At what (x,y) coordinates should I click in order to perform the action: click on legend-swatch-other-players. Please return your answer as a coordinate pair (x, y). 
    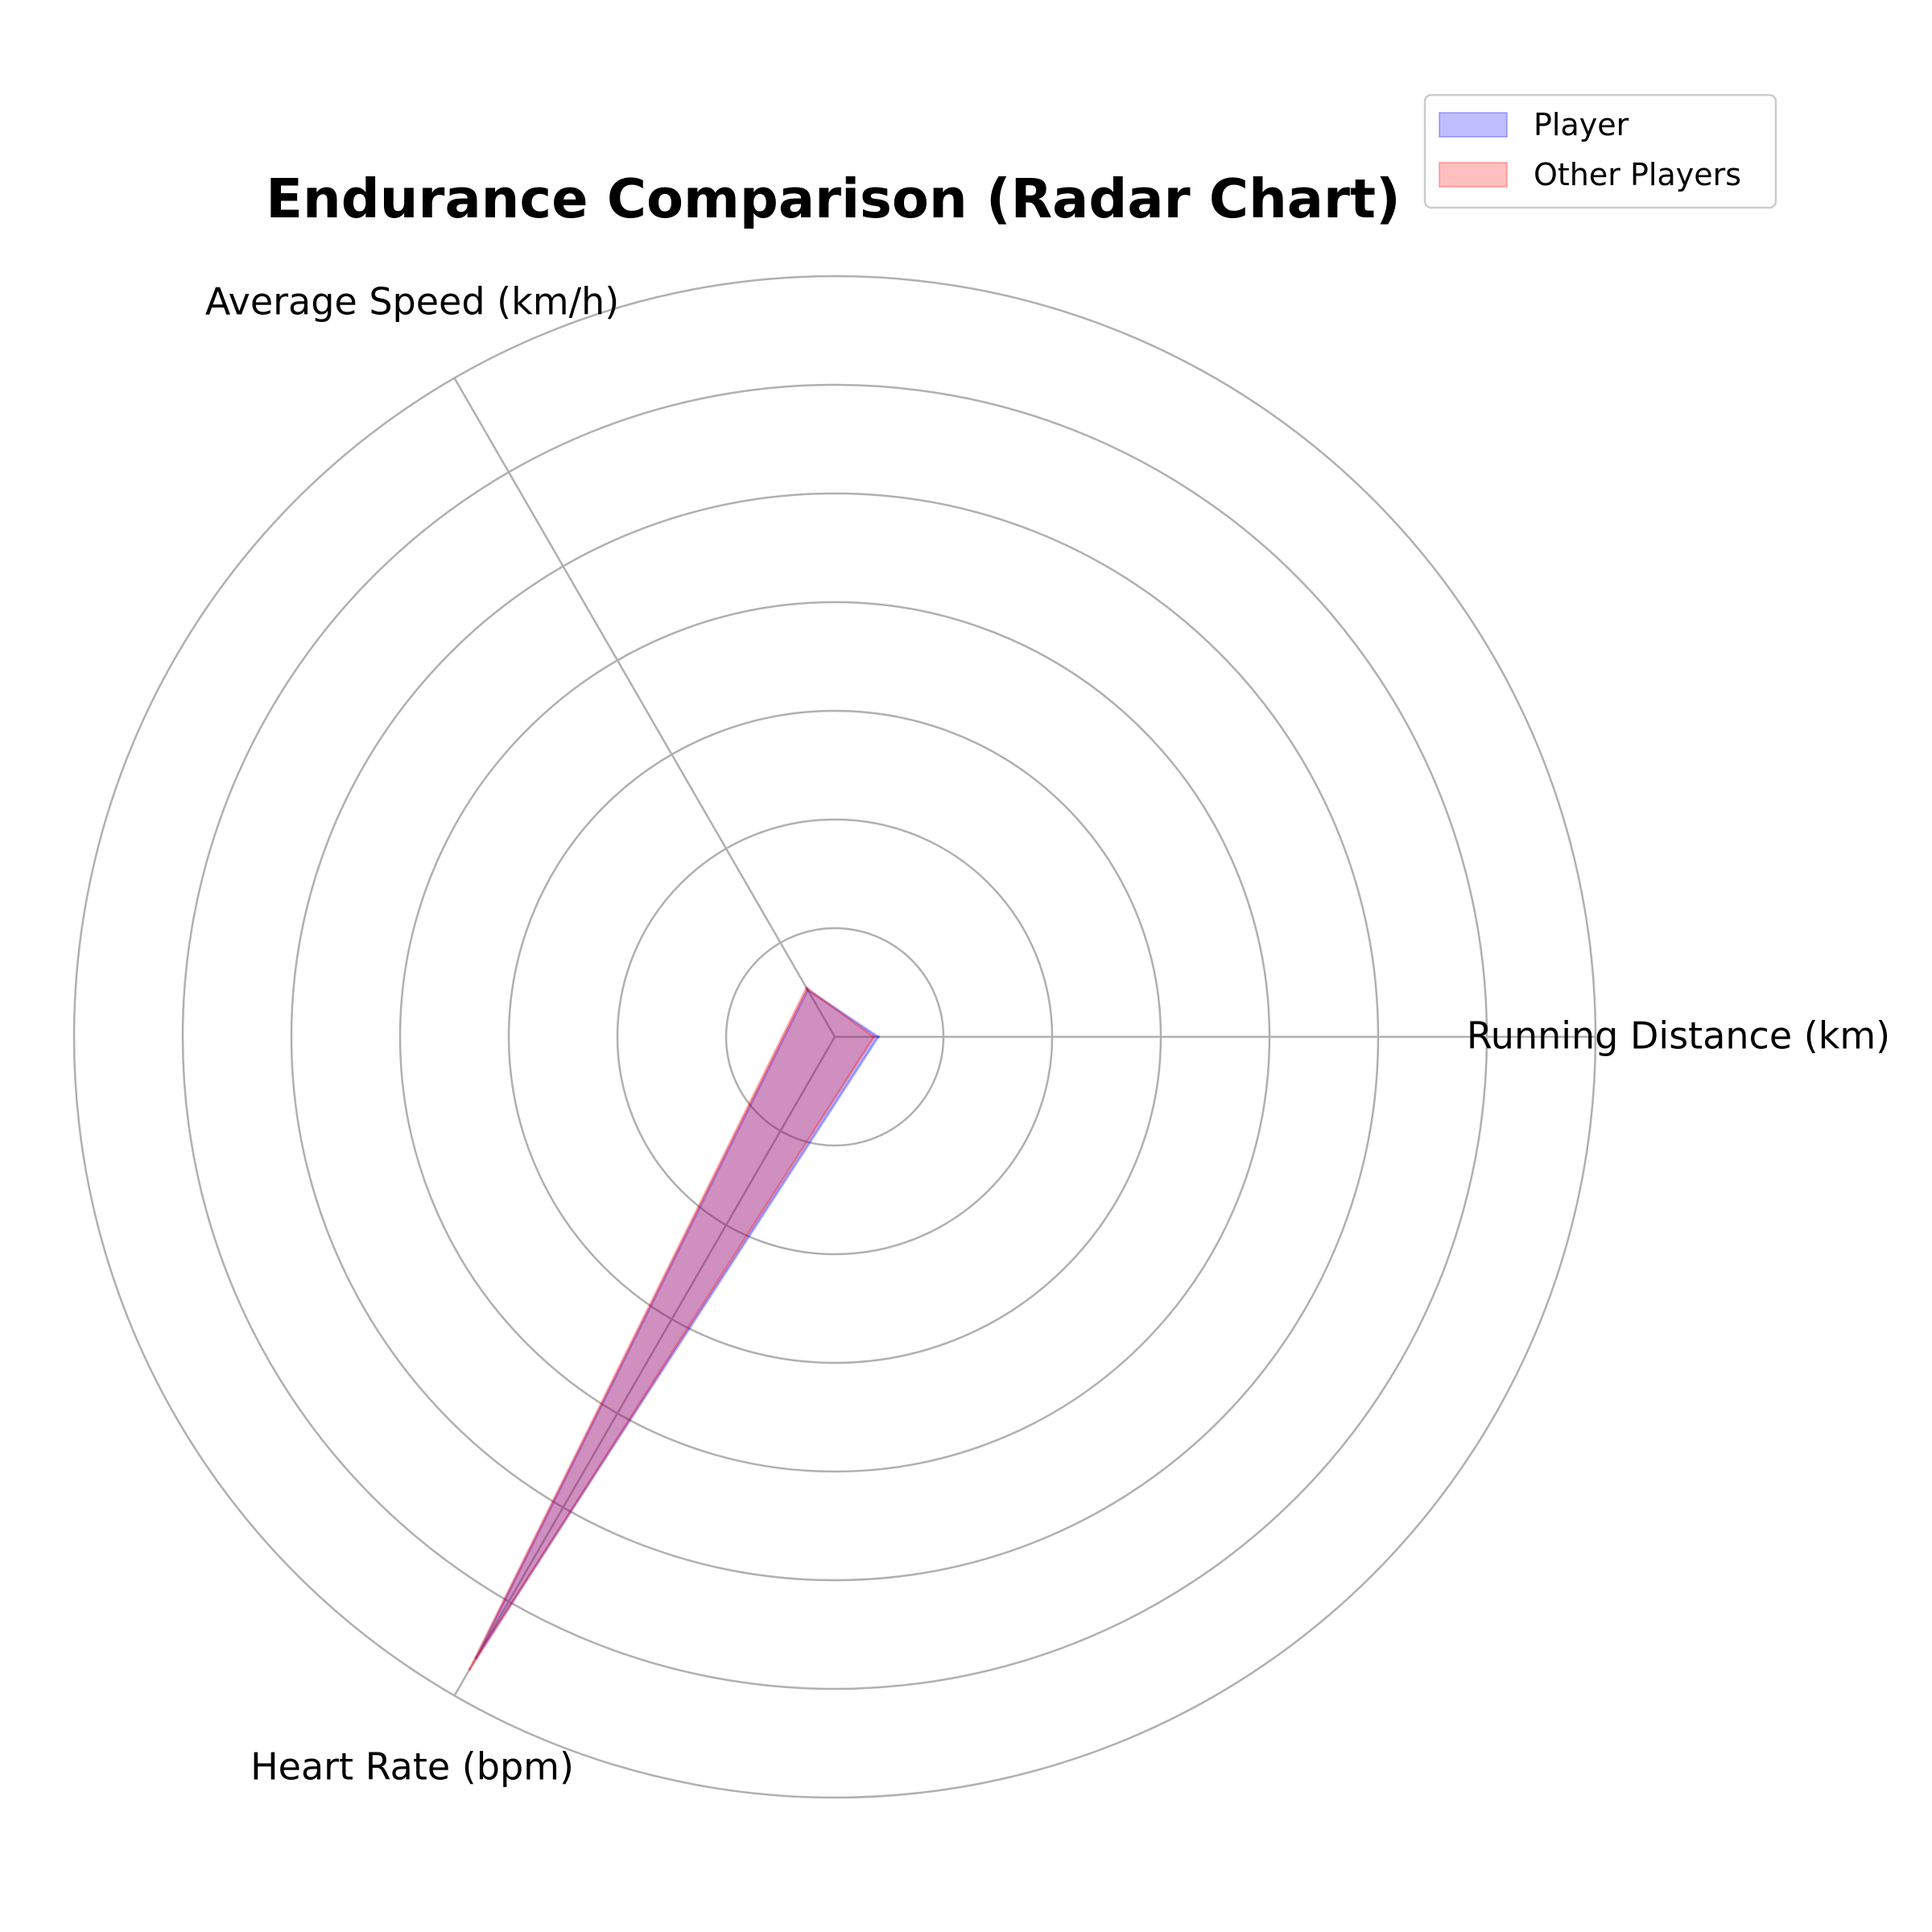
    Looking at the image, I should click on (1473, 175).